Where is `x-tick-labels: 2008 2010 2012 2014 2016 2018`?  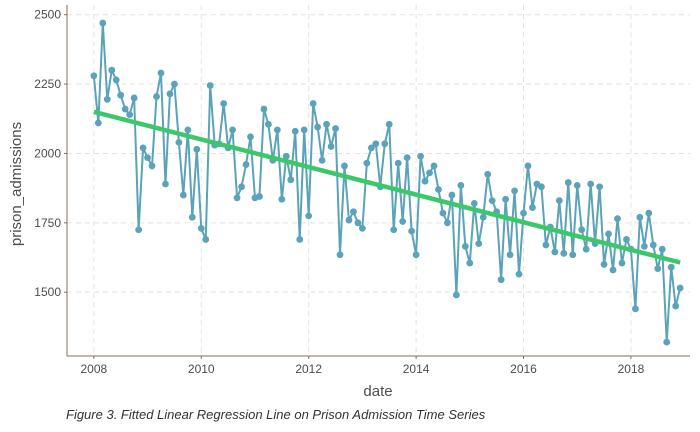
x-tick-labels: 2008 2010 2012 2014 2016 2018 is located at coordinates (363, 369).